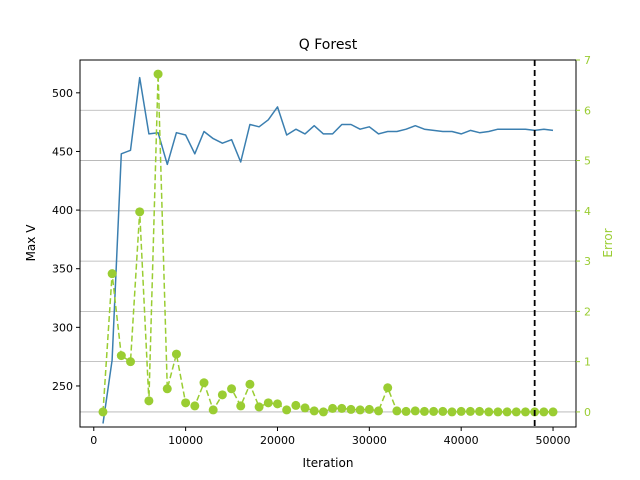 This screenshot has height=480, width=640. Describe the element at coordinates (587, 211) in the screenshot. I see `y2-tick-label: 4` at that location.